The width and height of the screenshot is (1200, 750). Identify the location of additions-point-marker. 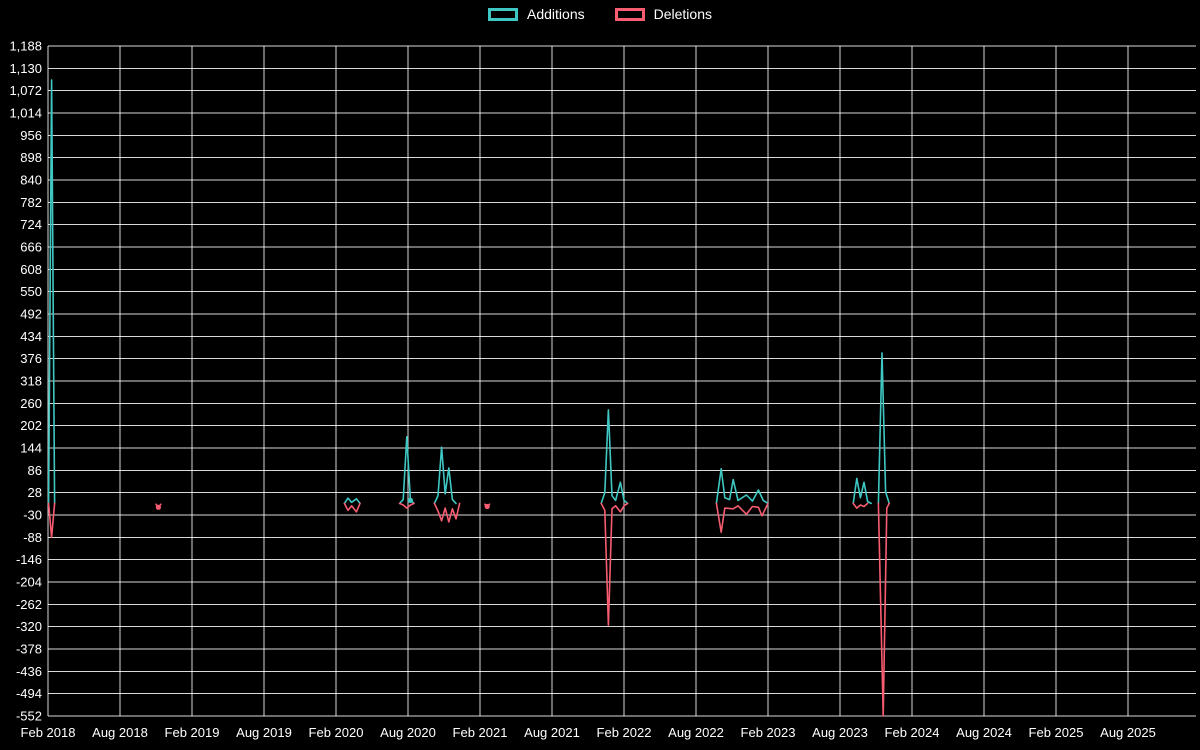
(410, 500).